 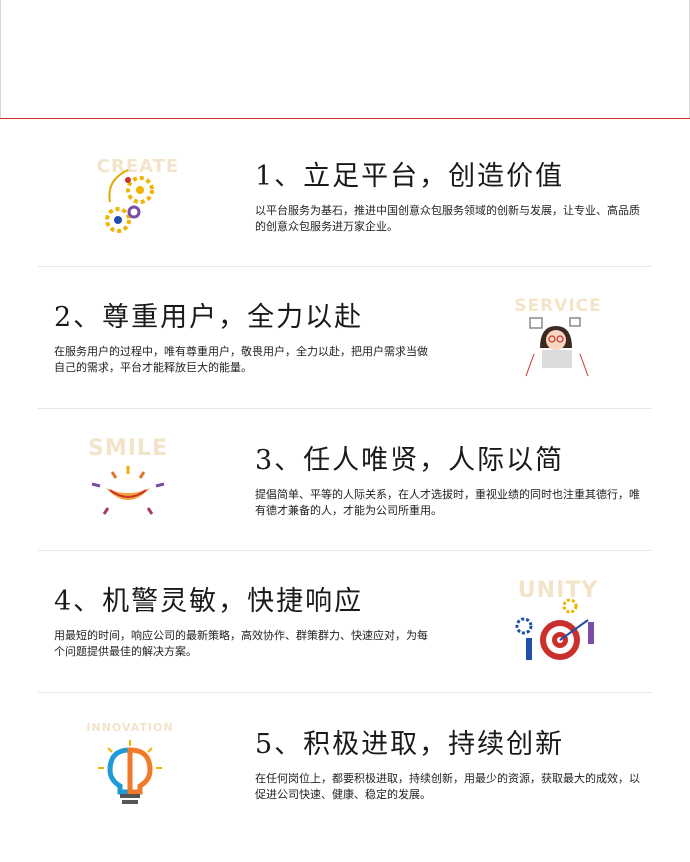 I want to click on unity-target-icon, so click(x=554, y=629).